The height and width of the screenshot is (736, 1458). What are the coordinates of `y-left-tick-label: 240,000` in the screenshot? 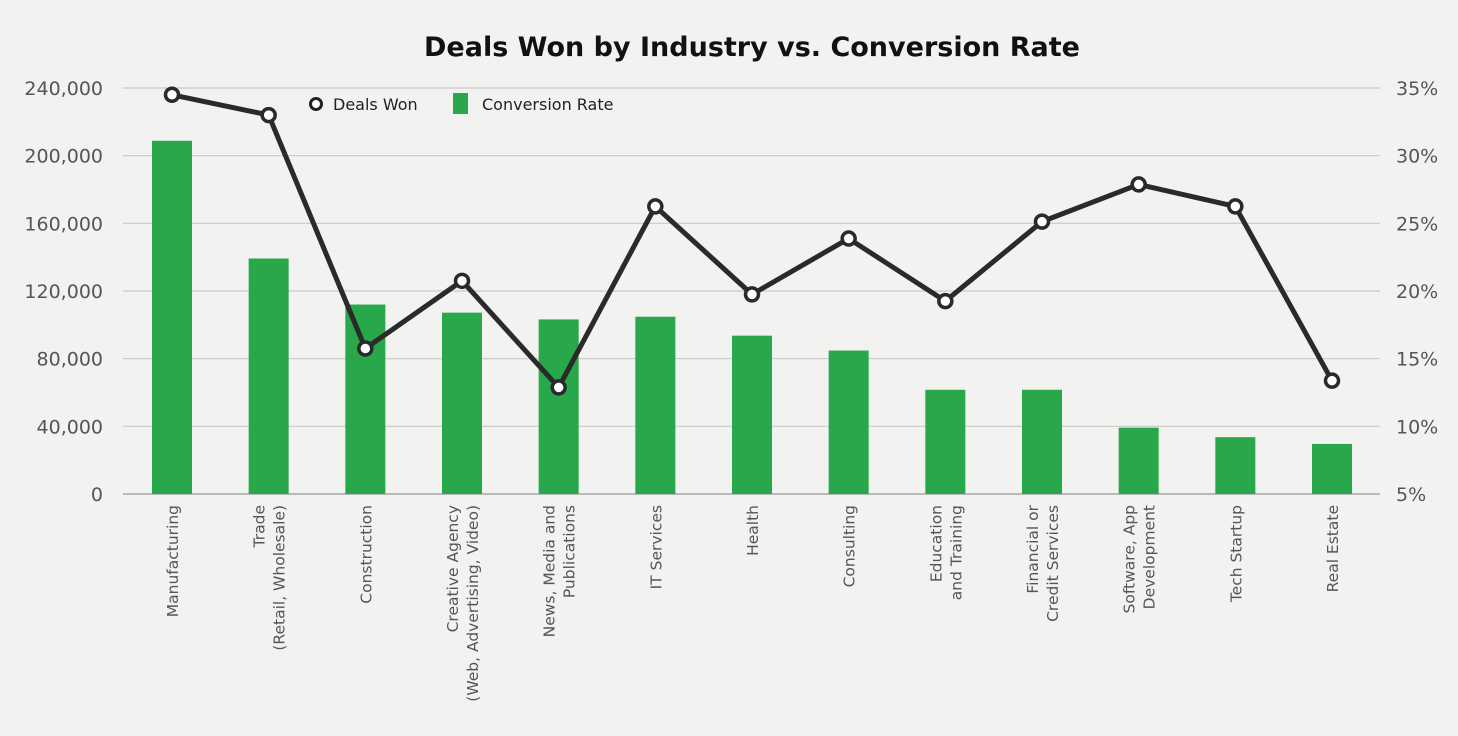 It's located at (63, 89).